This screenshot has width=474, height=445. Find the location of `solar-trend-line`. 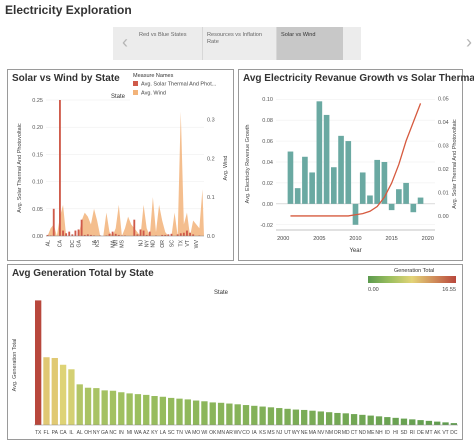

solar-trend-line is located at coordinates (356, 160).